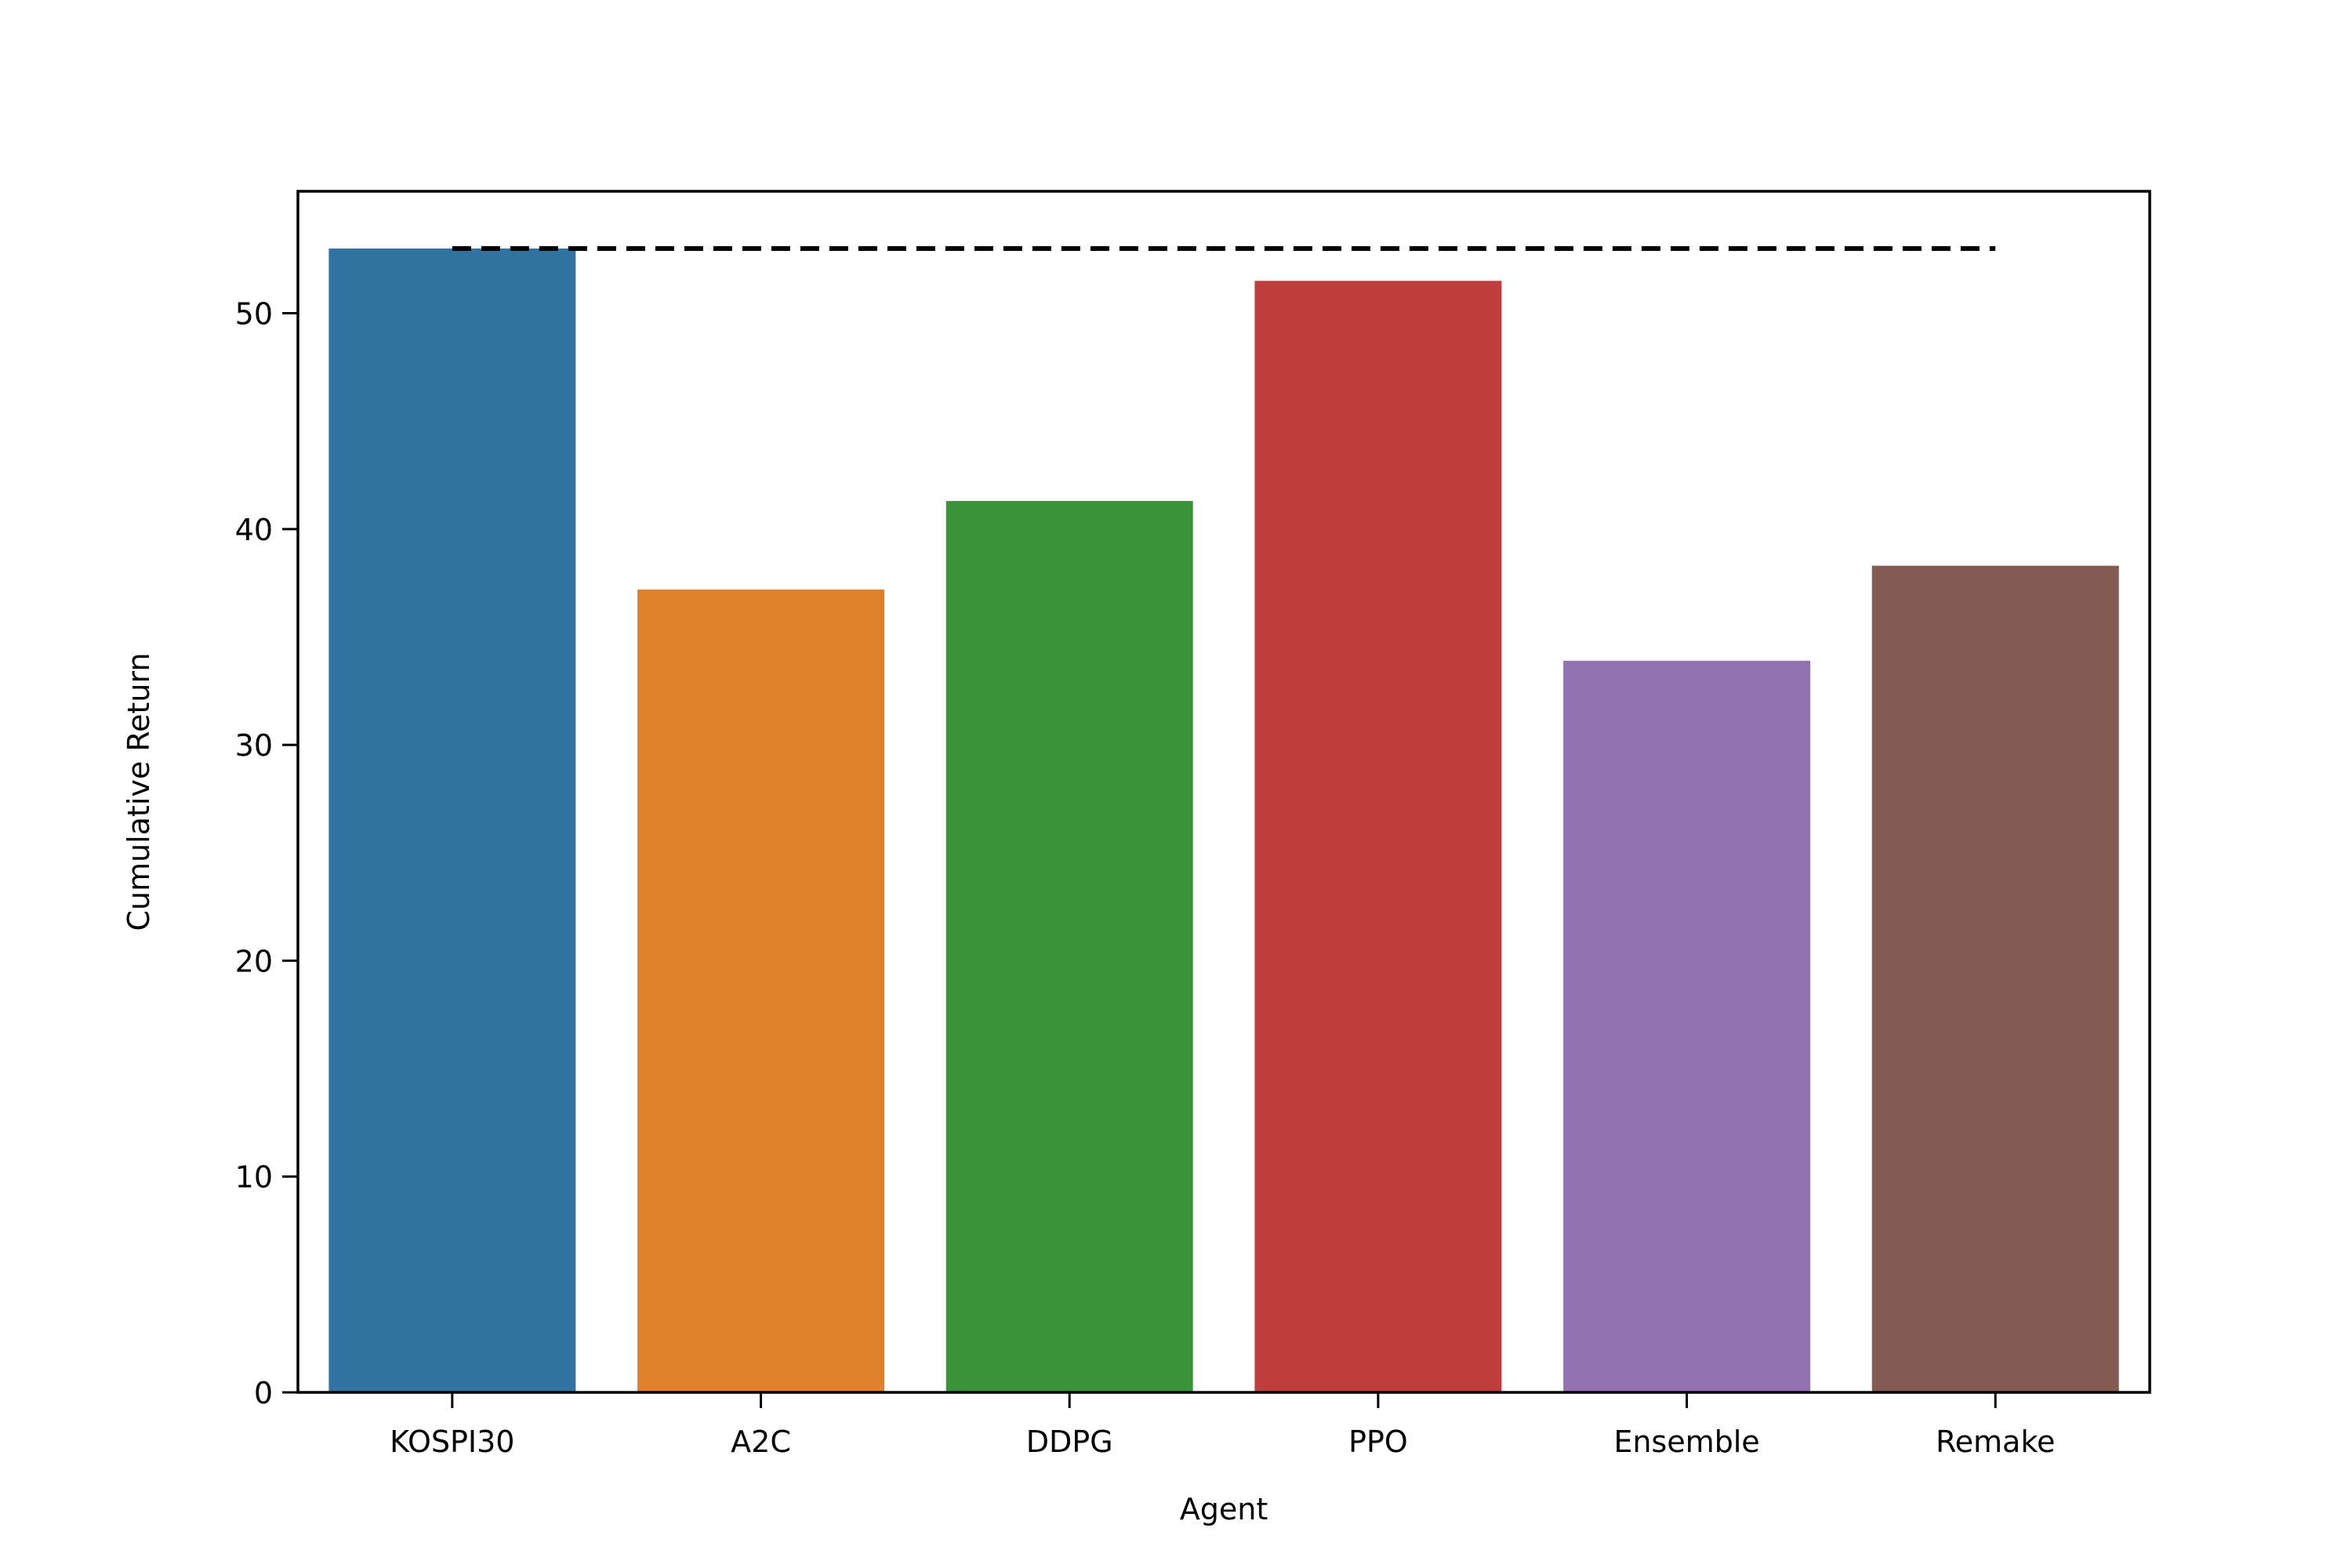  I want to click on x-axis-label: Agent, so click(1224, 1509).